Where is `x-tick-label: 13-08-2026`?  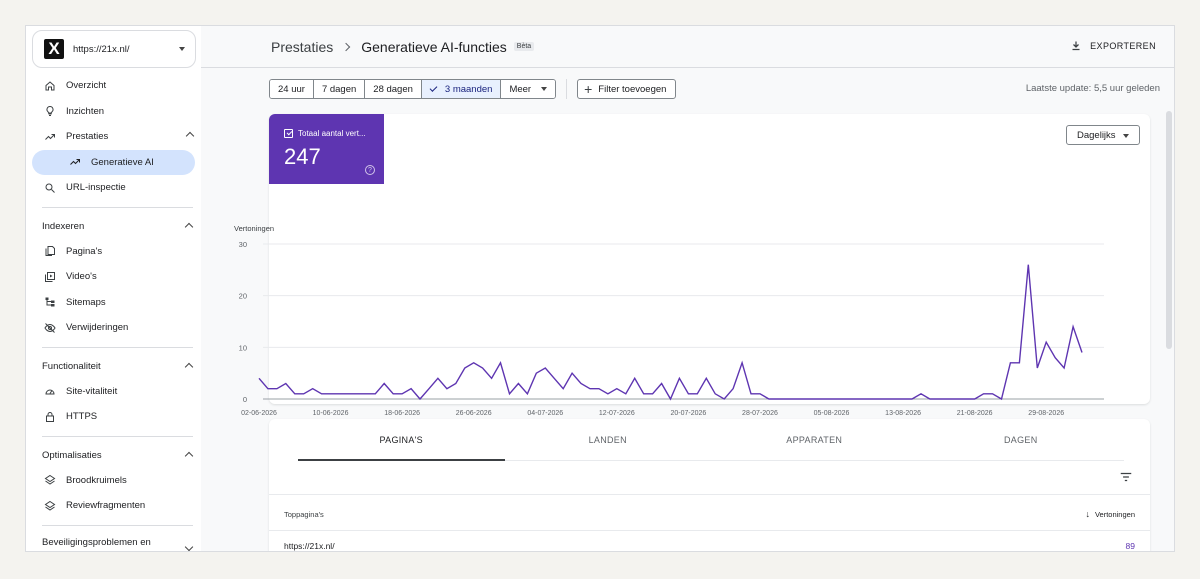 x-tick-label: 13-08-2026 is located at coordinates (903, 413).